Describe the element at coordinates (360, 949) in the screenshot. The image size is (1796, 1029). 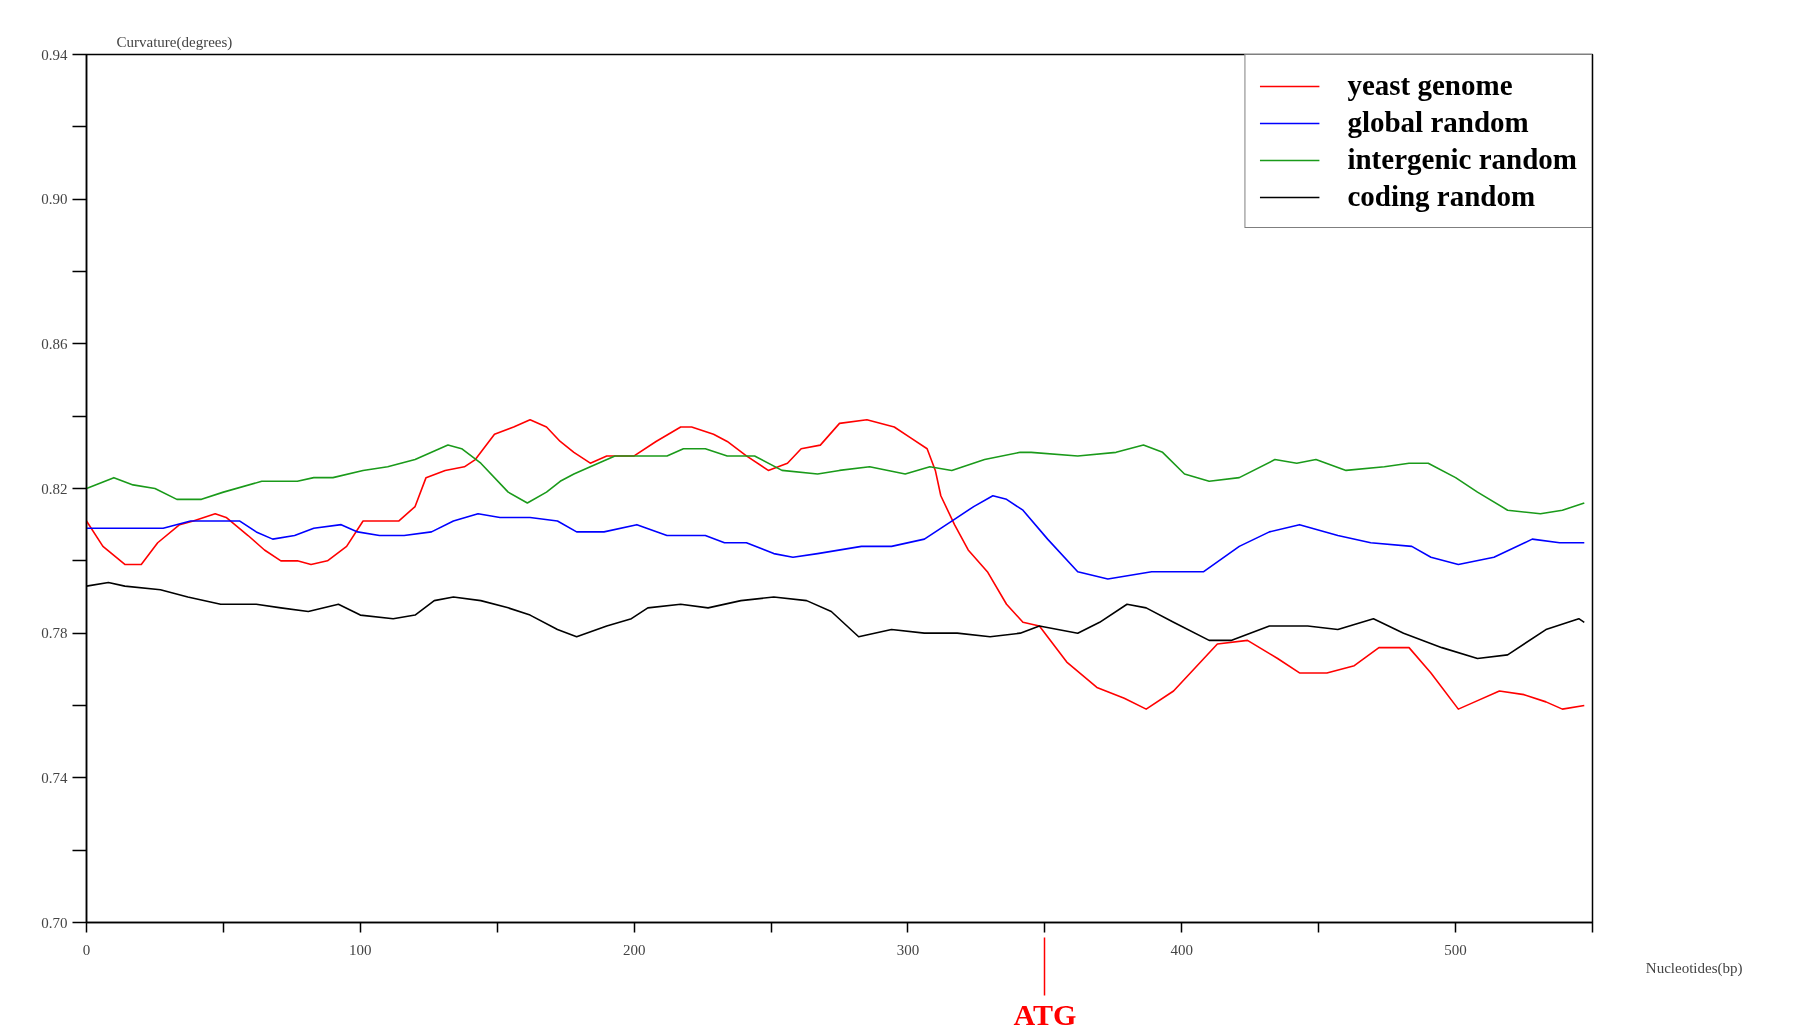
I see `x-tick-label: 100` at that location.